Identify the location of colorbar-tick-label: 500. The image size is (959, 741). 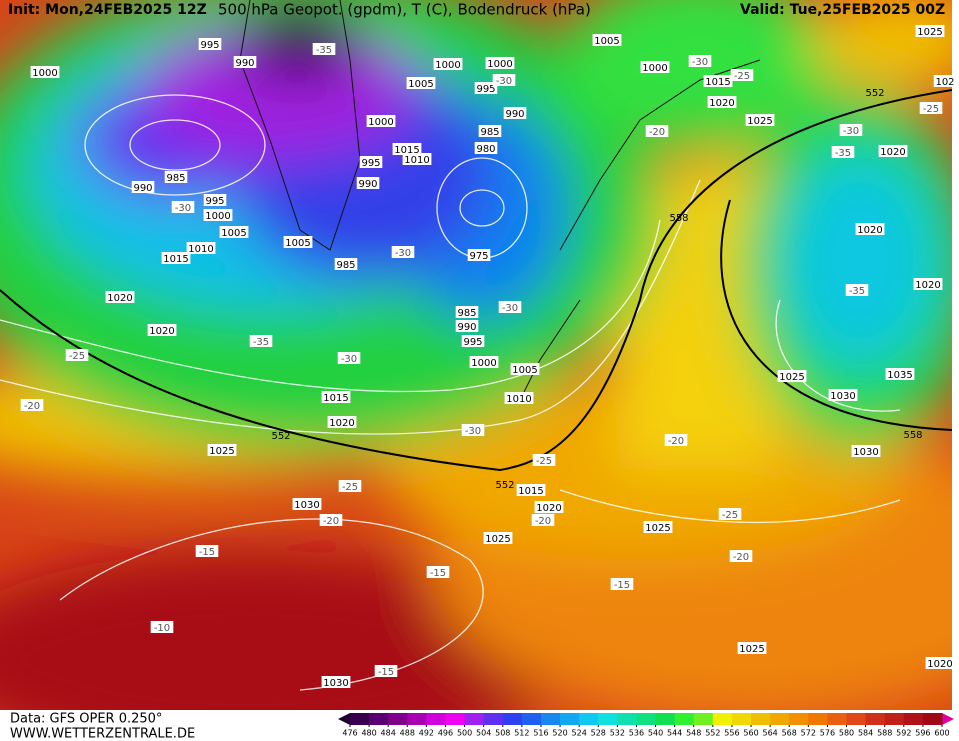
(464, 733).